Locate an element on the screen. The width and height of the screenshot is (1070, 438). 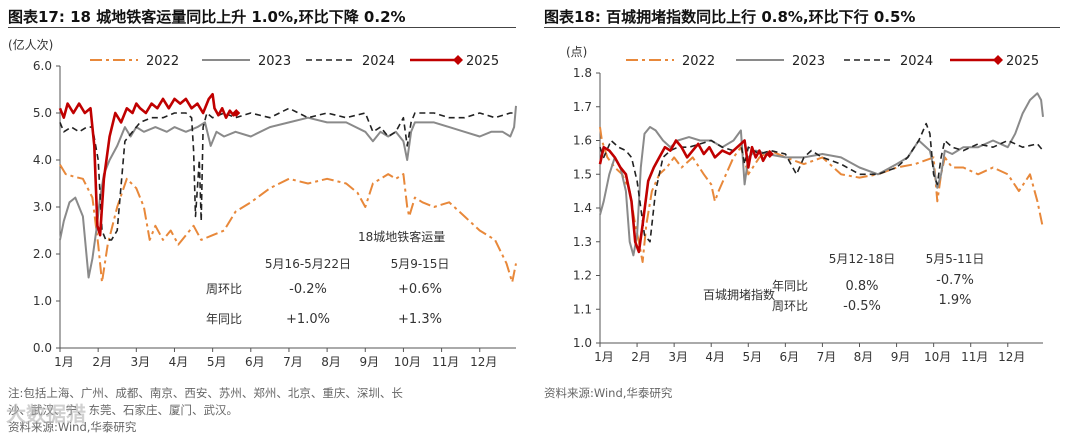
left-legend-2025-label: 2025 is located at coordinates (482, 61).